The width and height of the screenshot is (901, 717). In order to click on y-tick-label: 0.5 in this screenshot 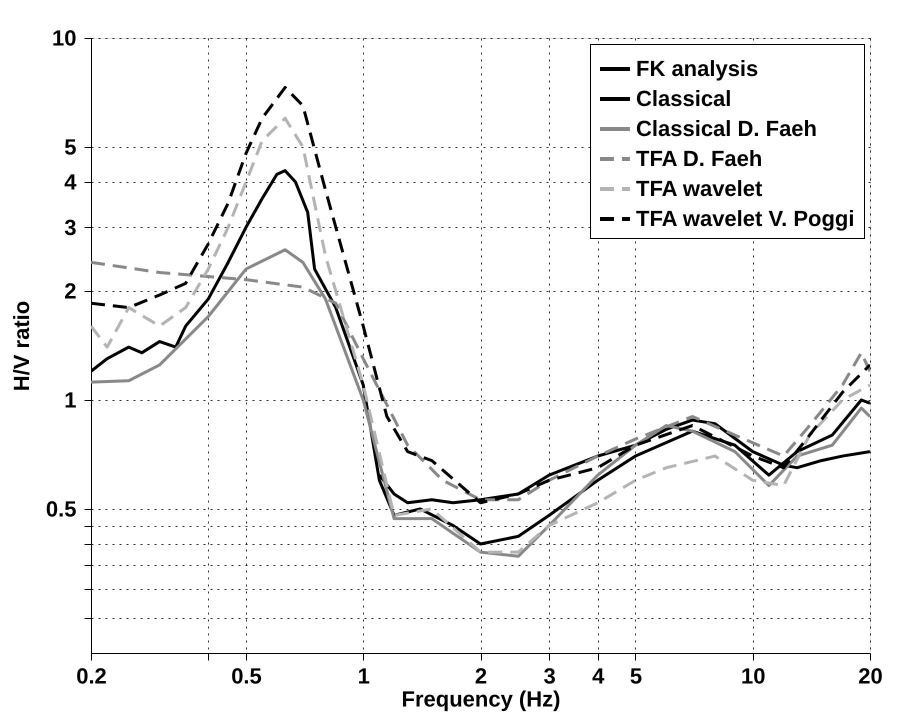, I will do `click(61, 509)`.